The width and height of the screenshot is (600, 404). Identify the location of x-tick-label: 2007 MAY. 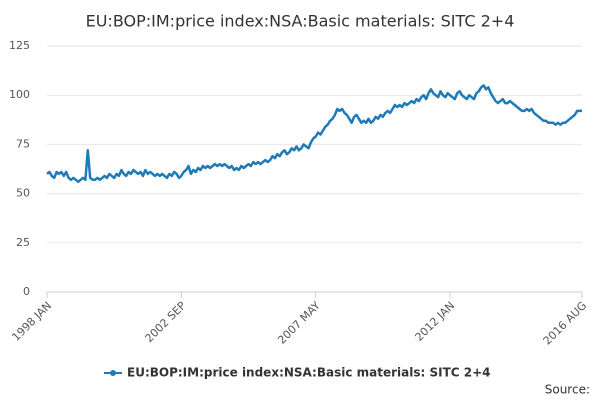
(299, 323).